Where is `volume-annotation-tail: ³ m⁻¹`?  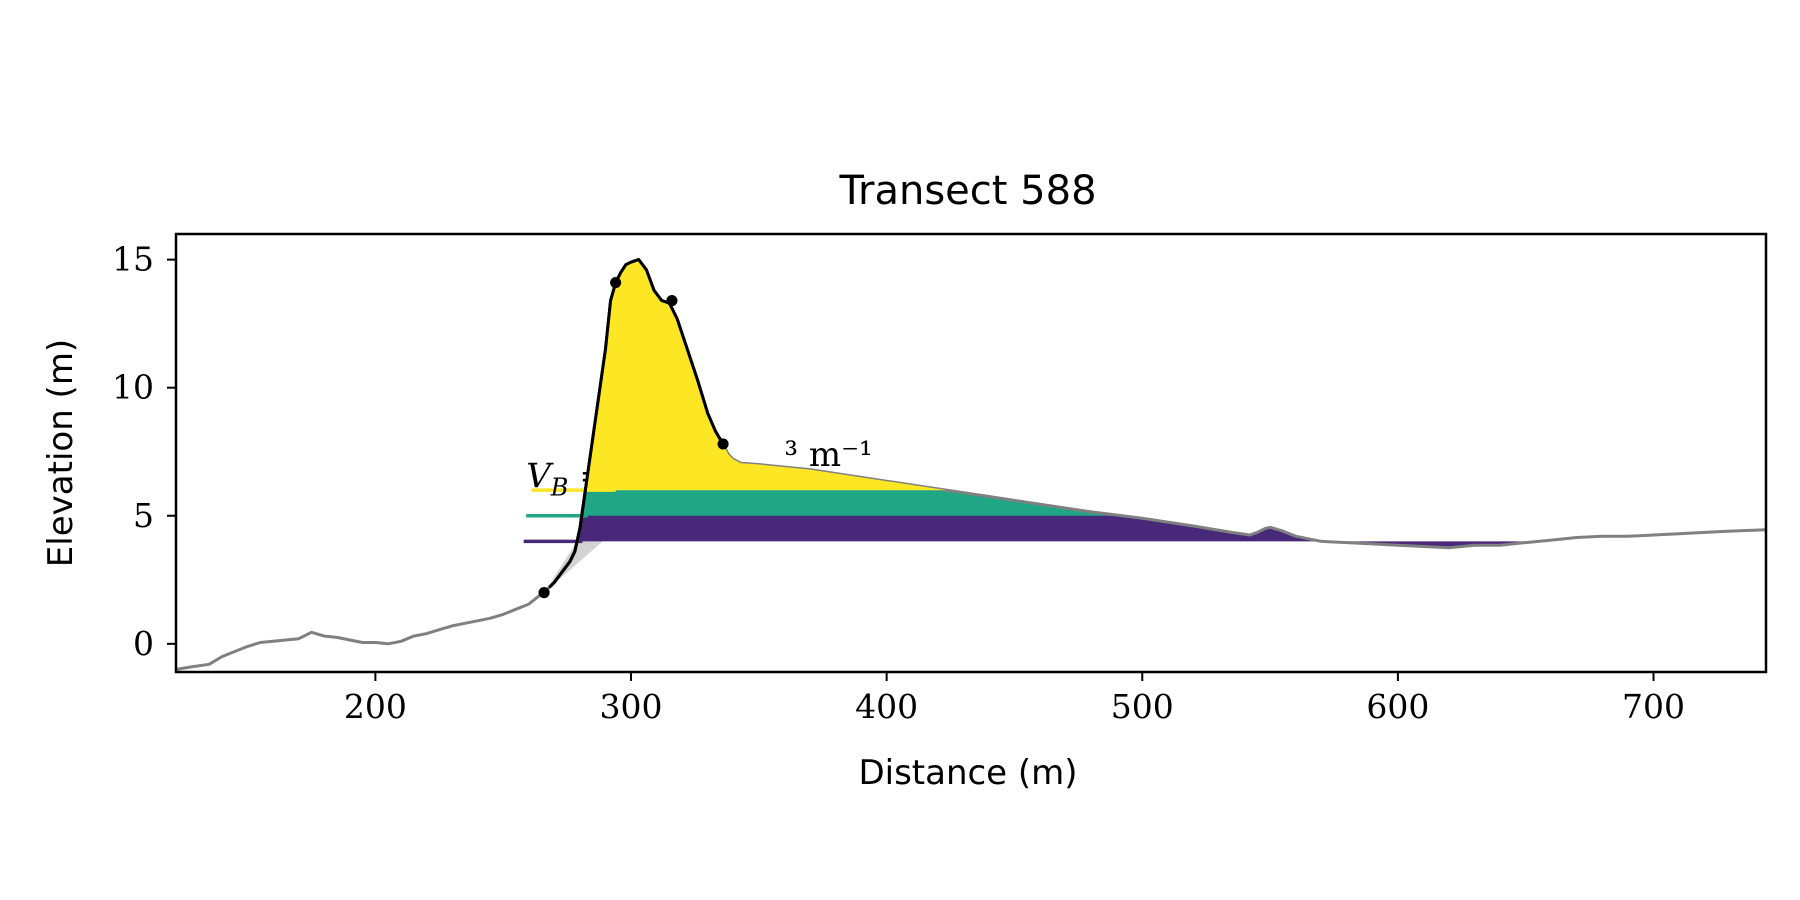 volume-annotation-tail: ³ m⁻¹ is located at coordinates (828, 455).